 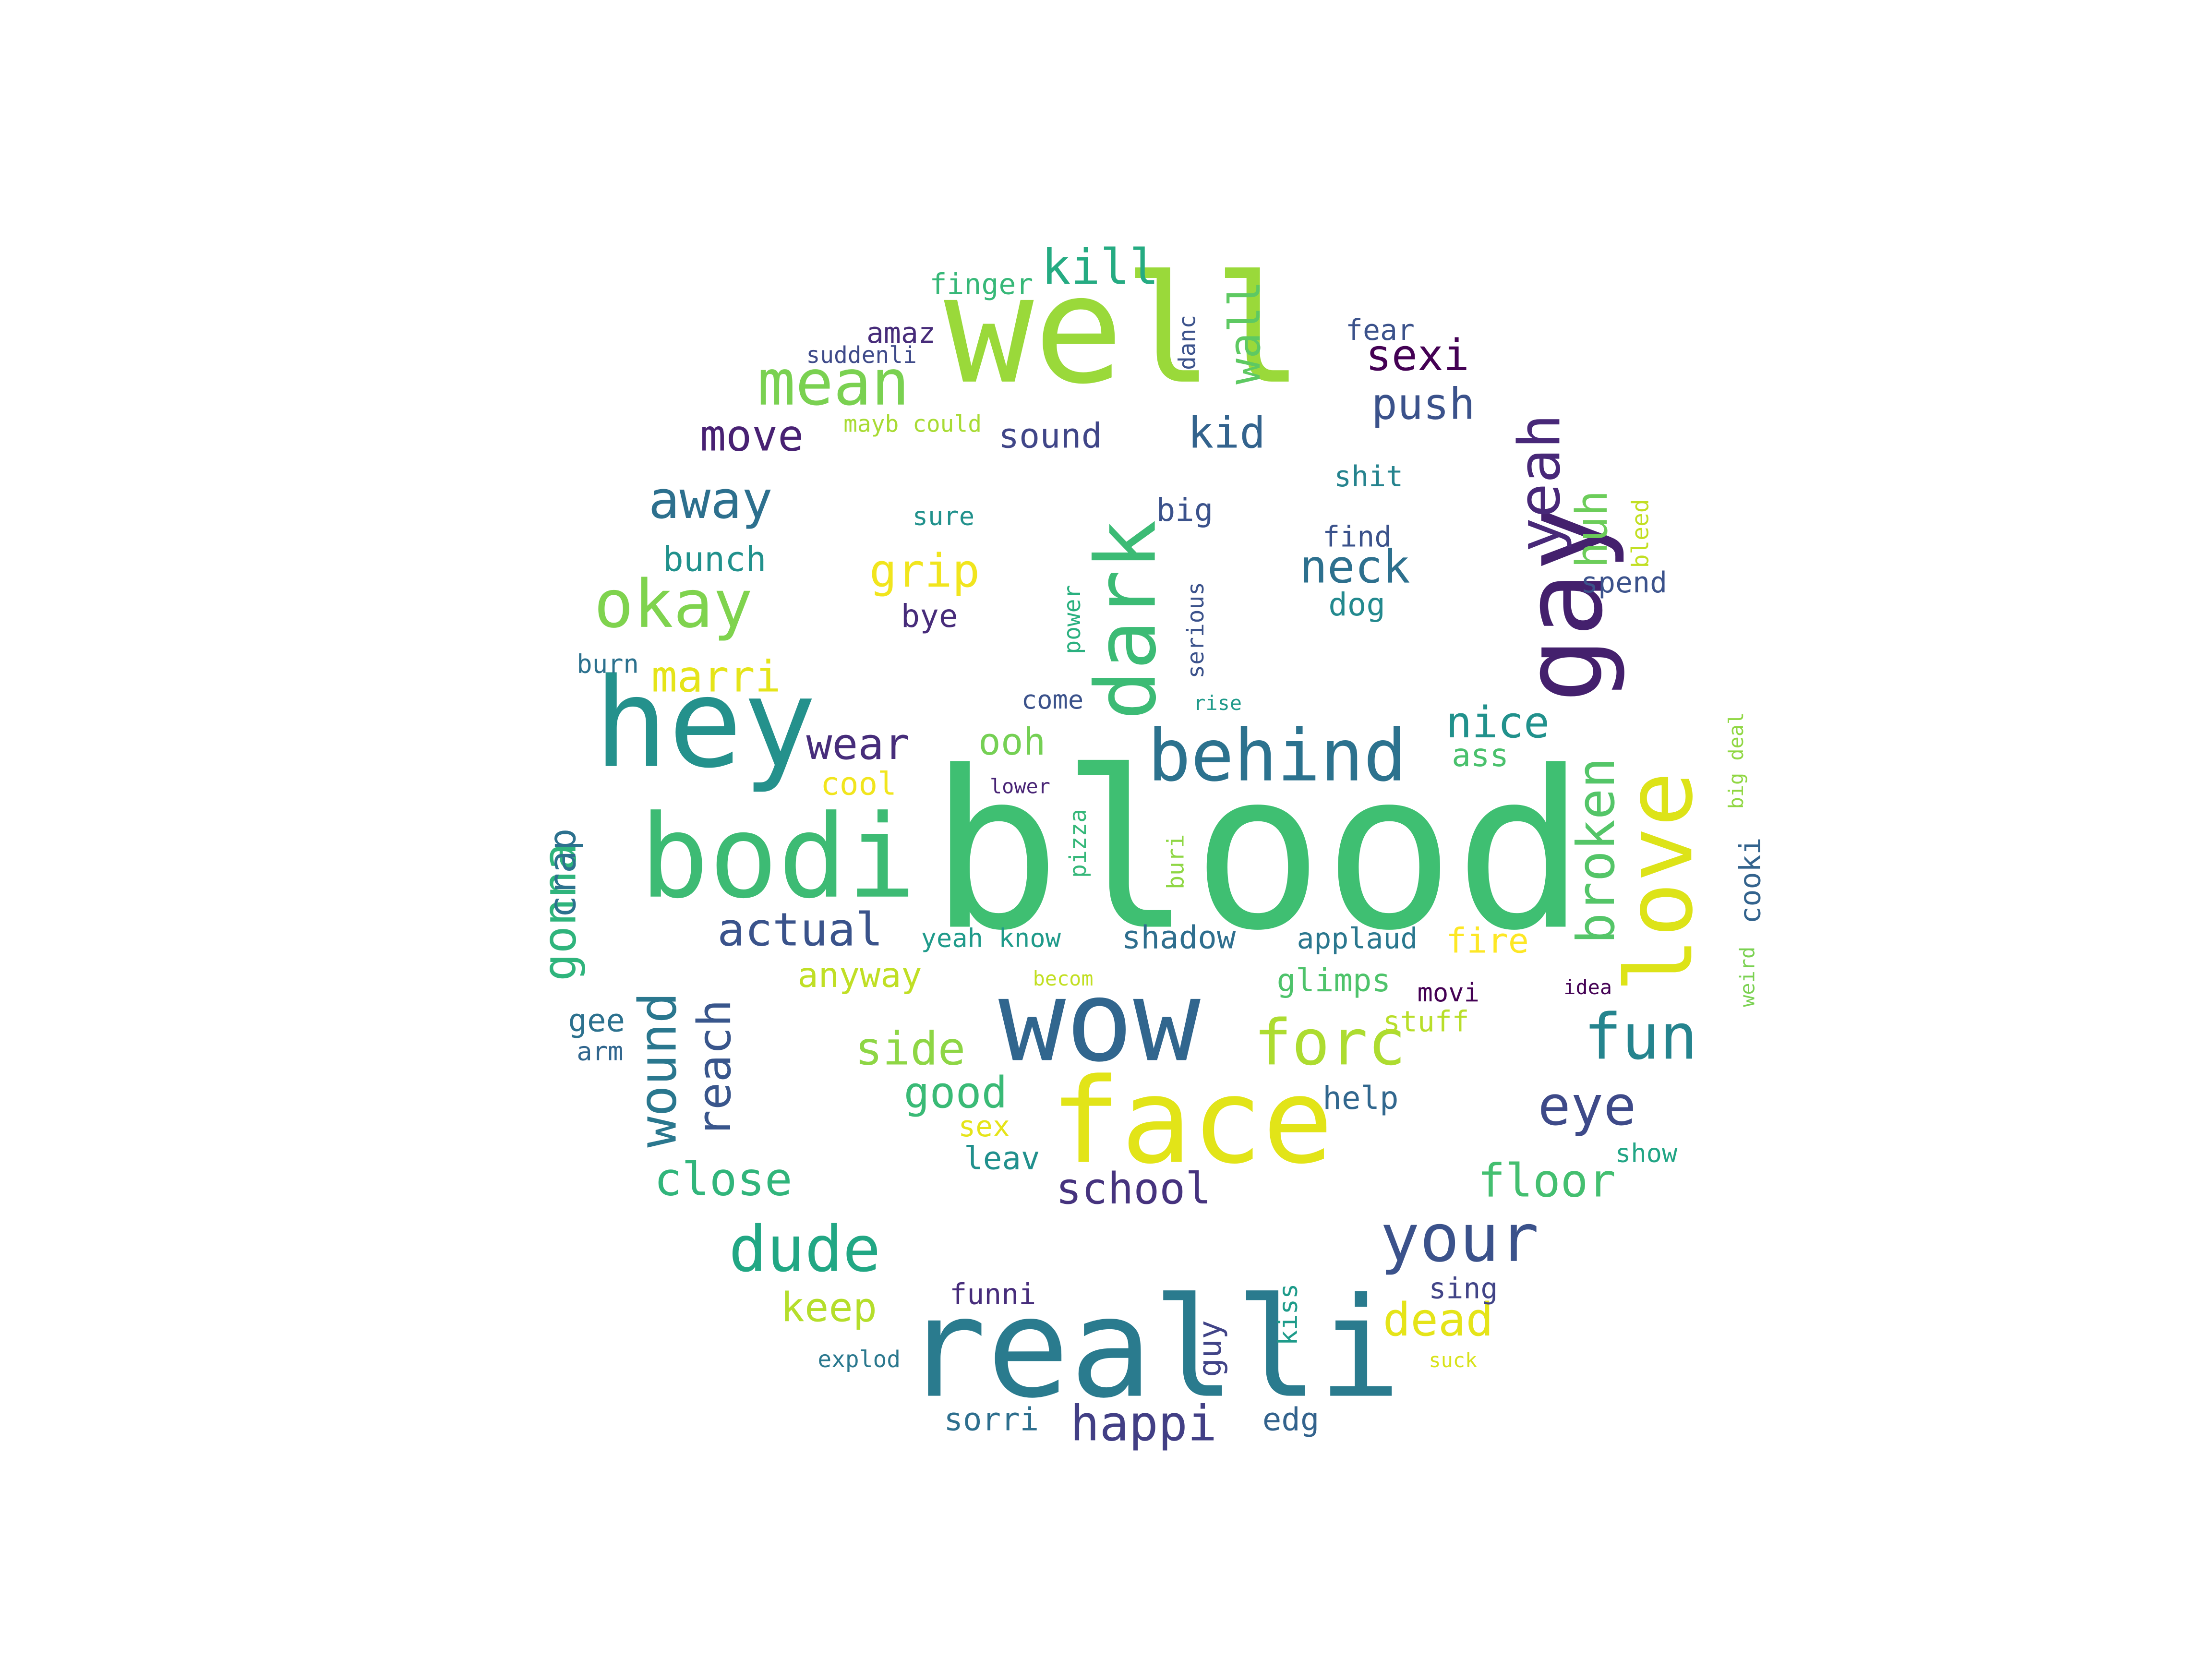 I want to click on word-school: school, so click(x=1134, y=1190).